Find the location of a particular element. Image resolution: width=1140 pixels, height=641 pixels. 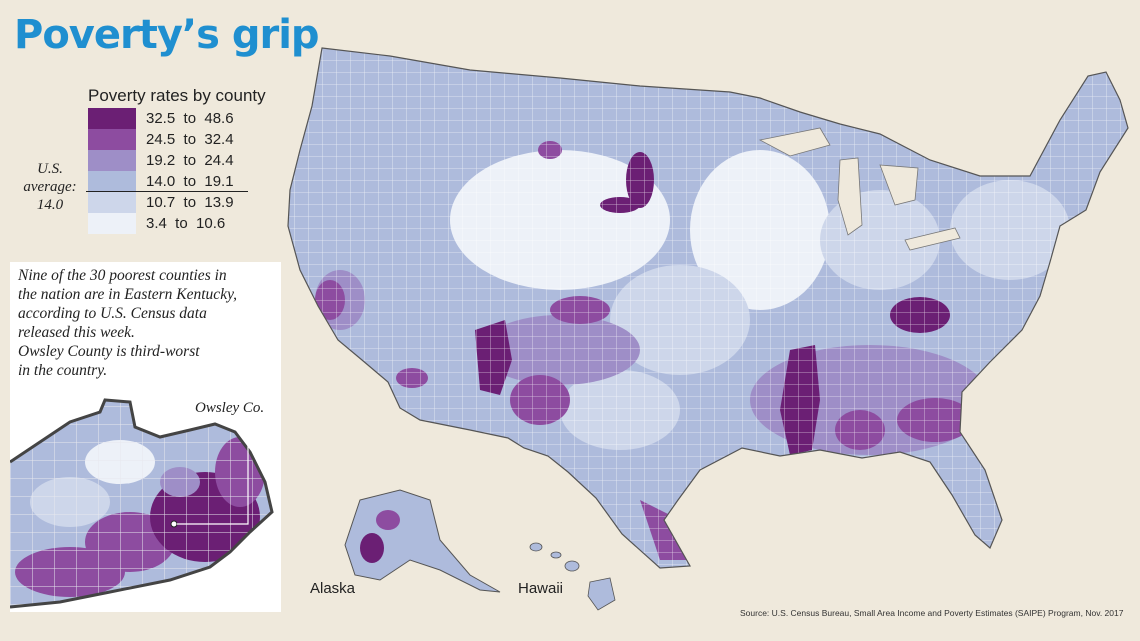

inset-caption-line: the nation are in Eastern Kentucky, is located at coordinates (127, 294).